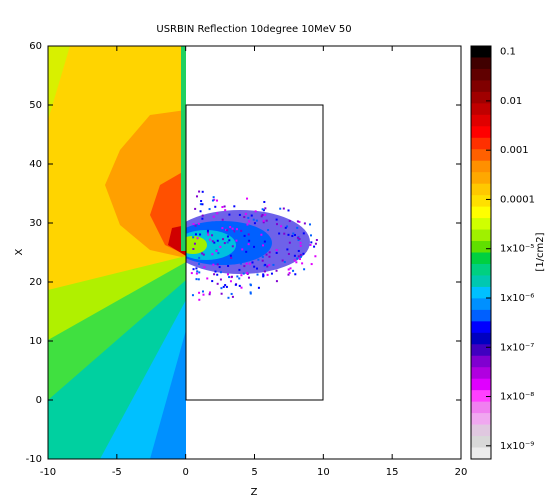 The height and width of the screenshot is (500, 549). Describe the element at coordinates (323, 472) in the screenshot. I see `x-tick-label: 10` at that location.